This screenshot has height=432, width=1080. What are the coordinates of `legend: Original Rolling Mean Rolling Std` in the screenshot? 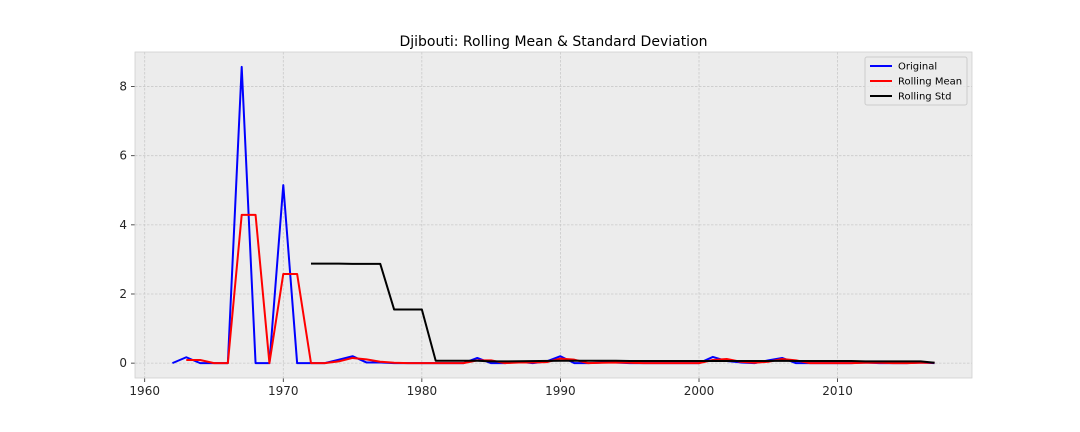 It's located at (916, 81).